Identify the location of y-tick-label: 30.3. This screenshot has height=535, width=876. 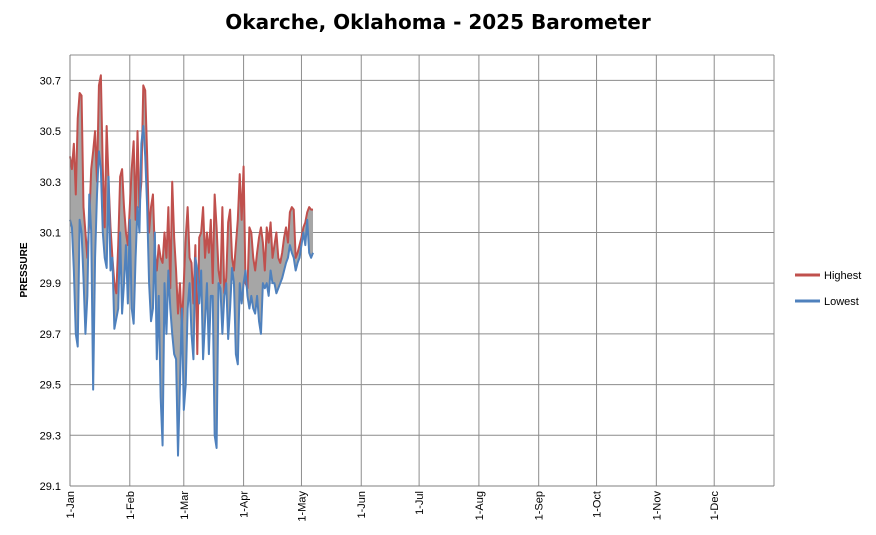
(50, 183).